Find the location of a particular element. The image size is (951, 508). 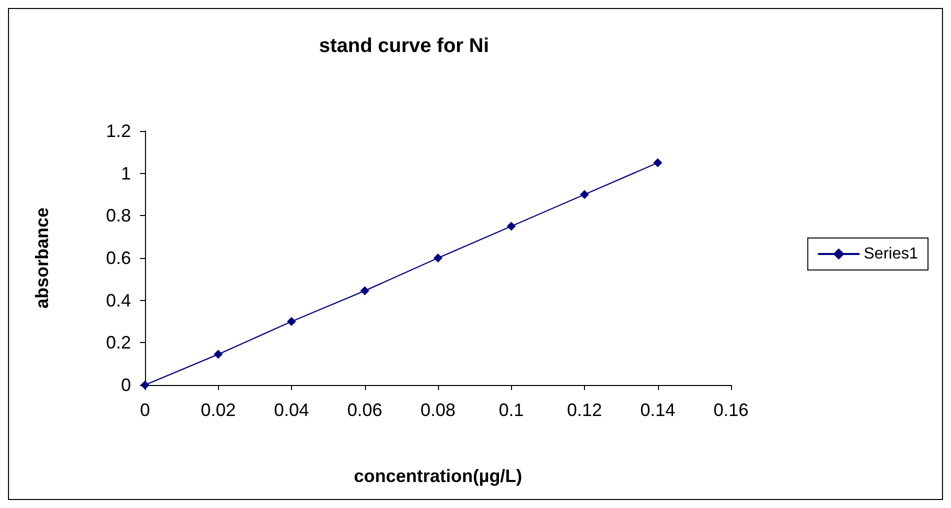

y-tick-label: 1 is located at coordinates (125, 173).